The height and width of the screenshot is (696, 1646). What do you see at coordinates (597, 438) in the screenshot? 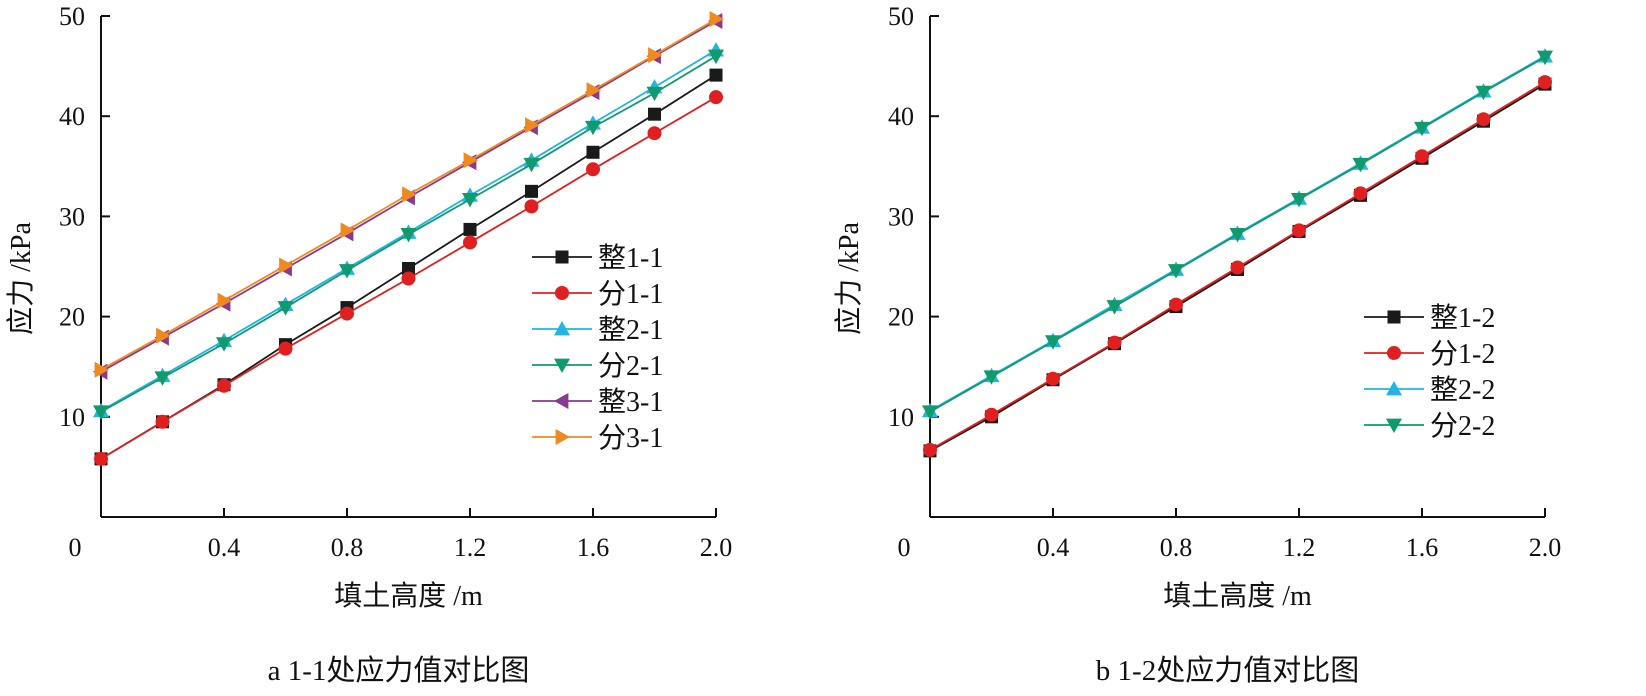
I see `legend-item: 分3-1` at bounding box center [597, 438].